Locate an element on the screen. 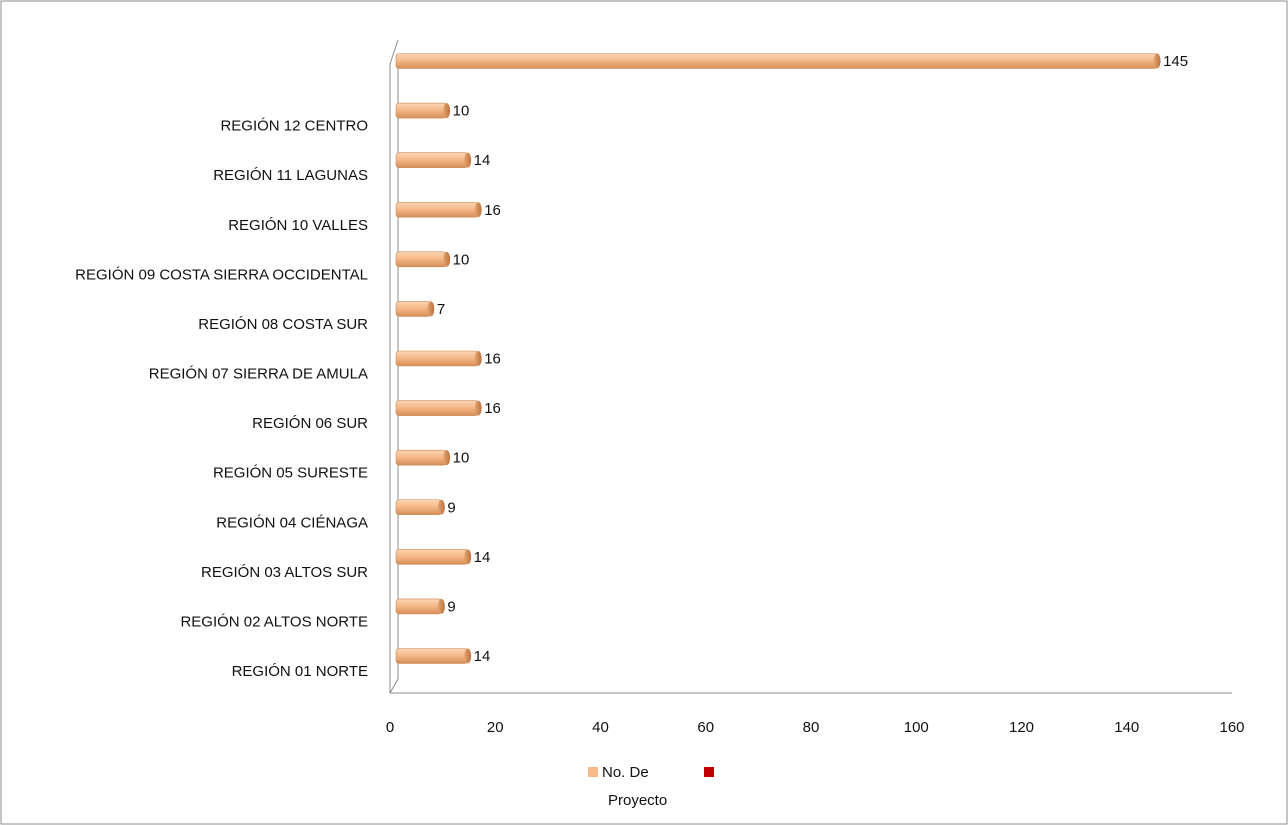  data-label: 7 is located at coordinates (441, 309).